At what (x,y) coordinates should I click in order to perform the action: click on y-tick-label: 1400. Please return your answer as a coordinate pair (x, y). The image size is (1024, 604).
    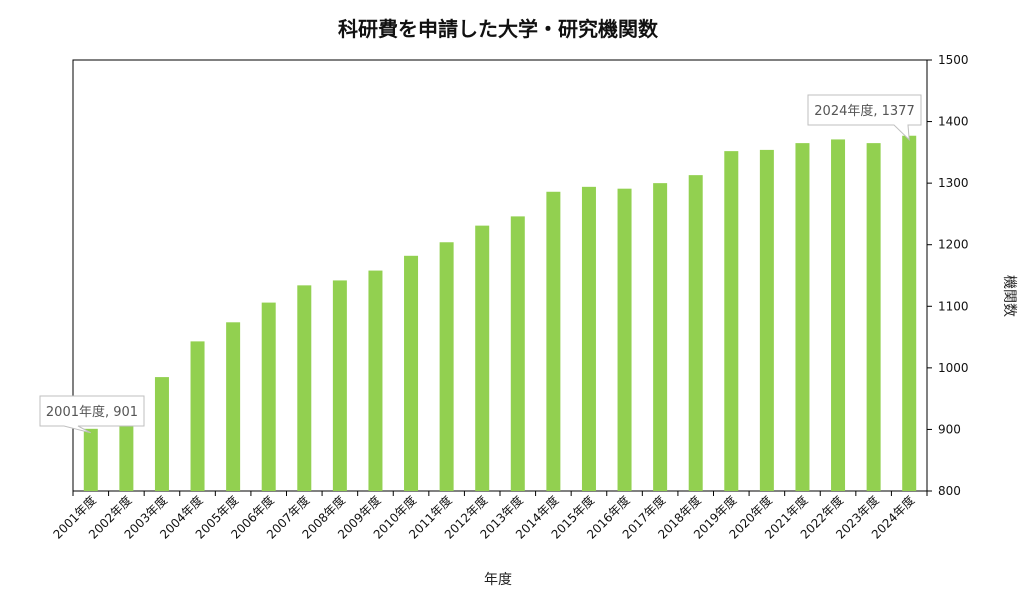
    Looking at the image, I should click on (953, 122).